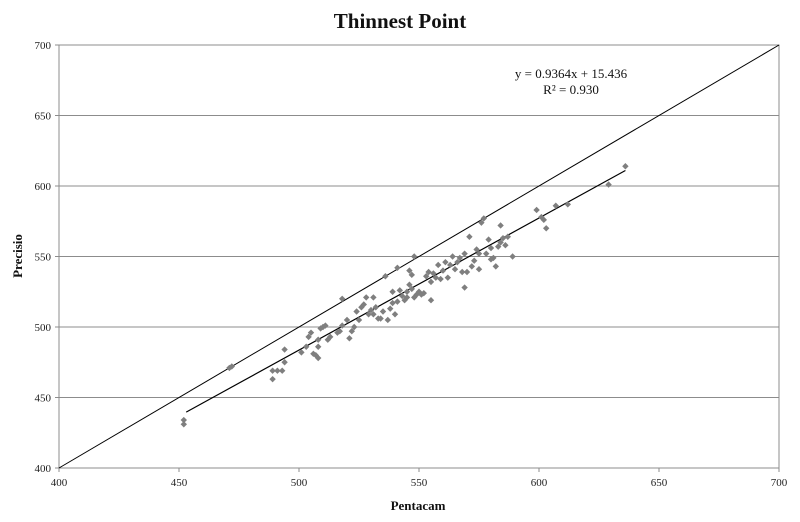 The image size is (800, 522). Describe the element at coordinates (179, 483) in the screenshot. I see `x-tick-label: 450` at that location.